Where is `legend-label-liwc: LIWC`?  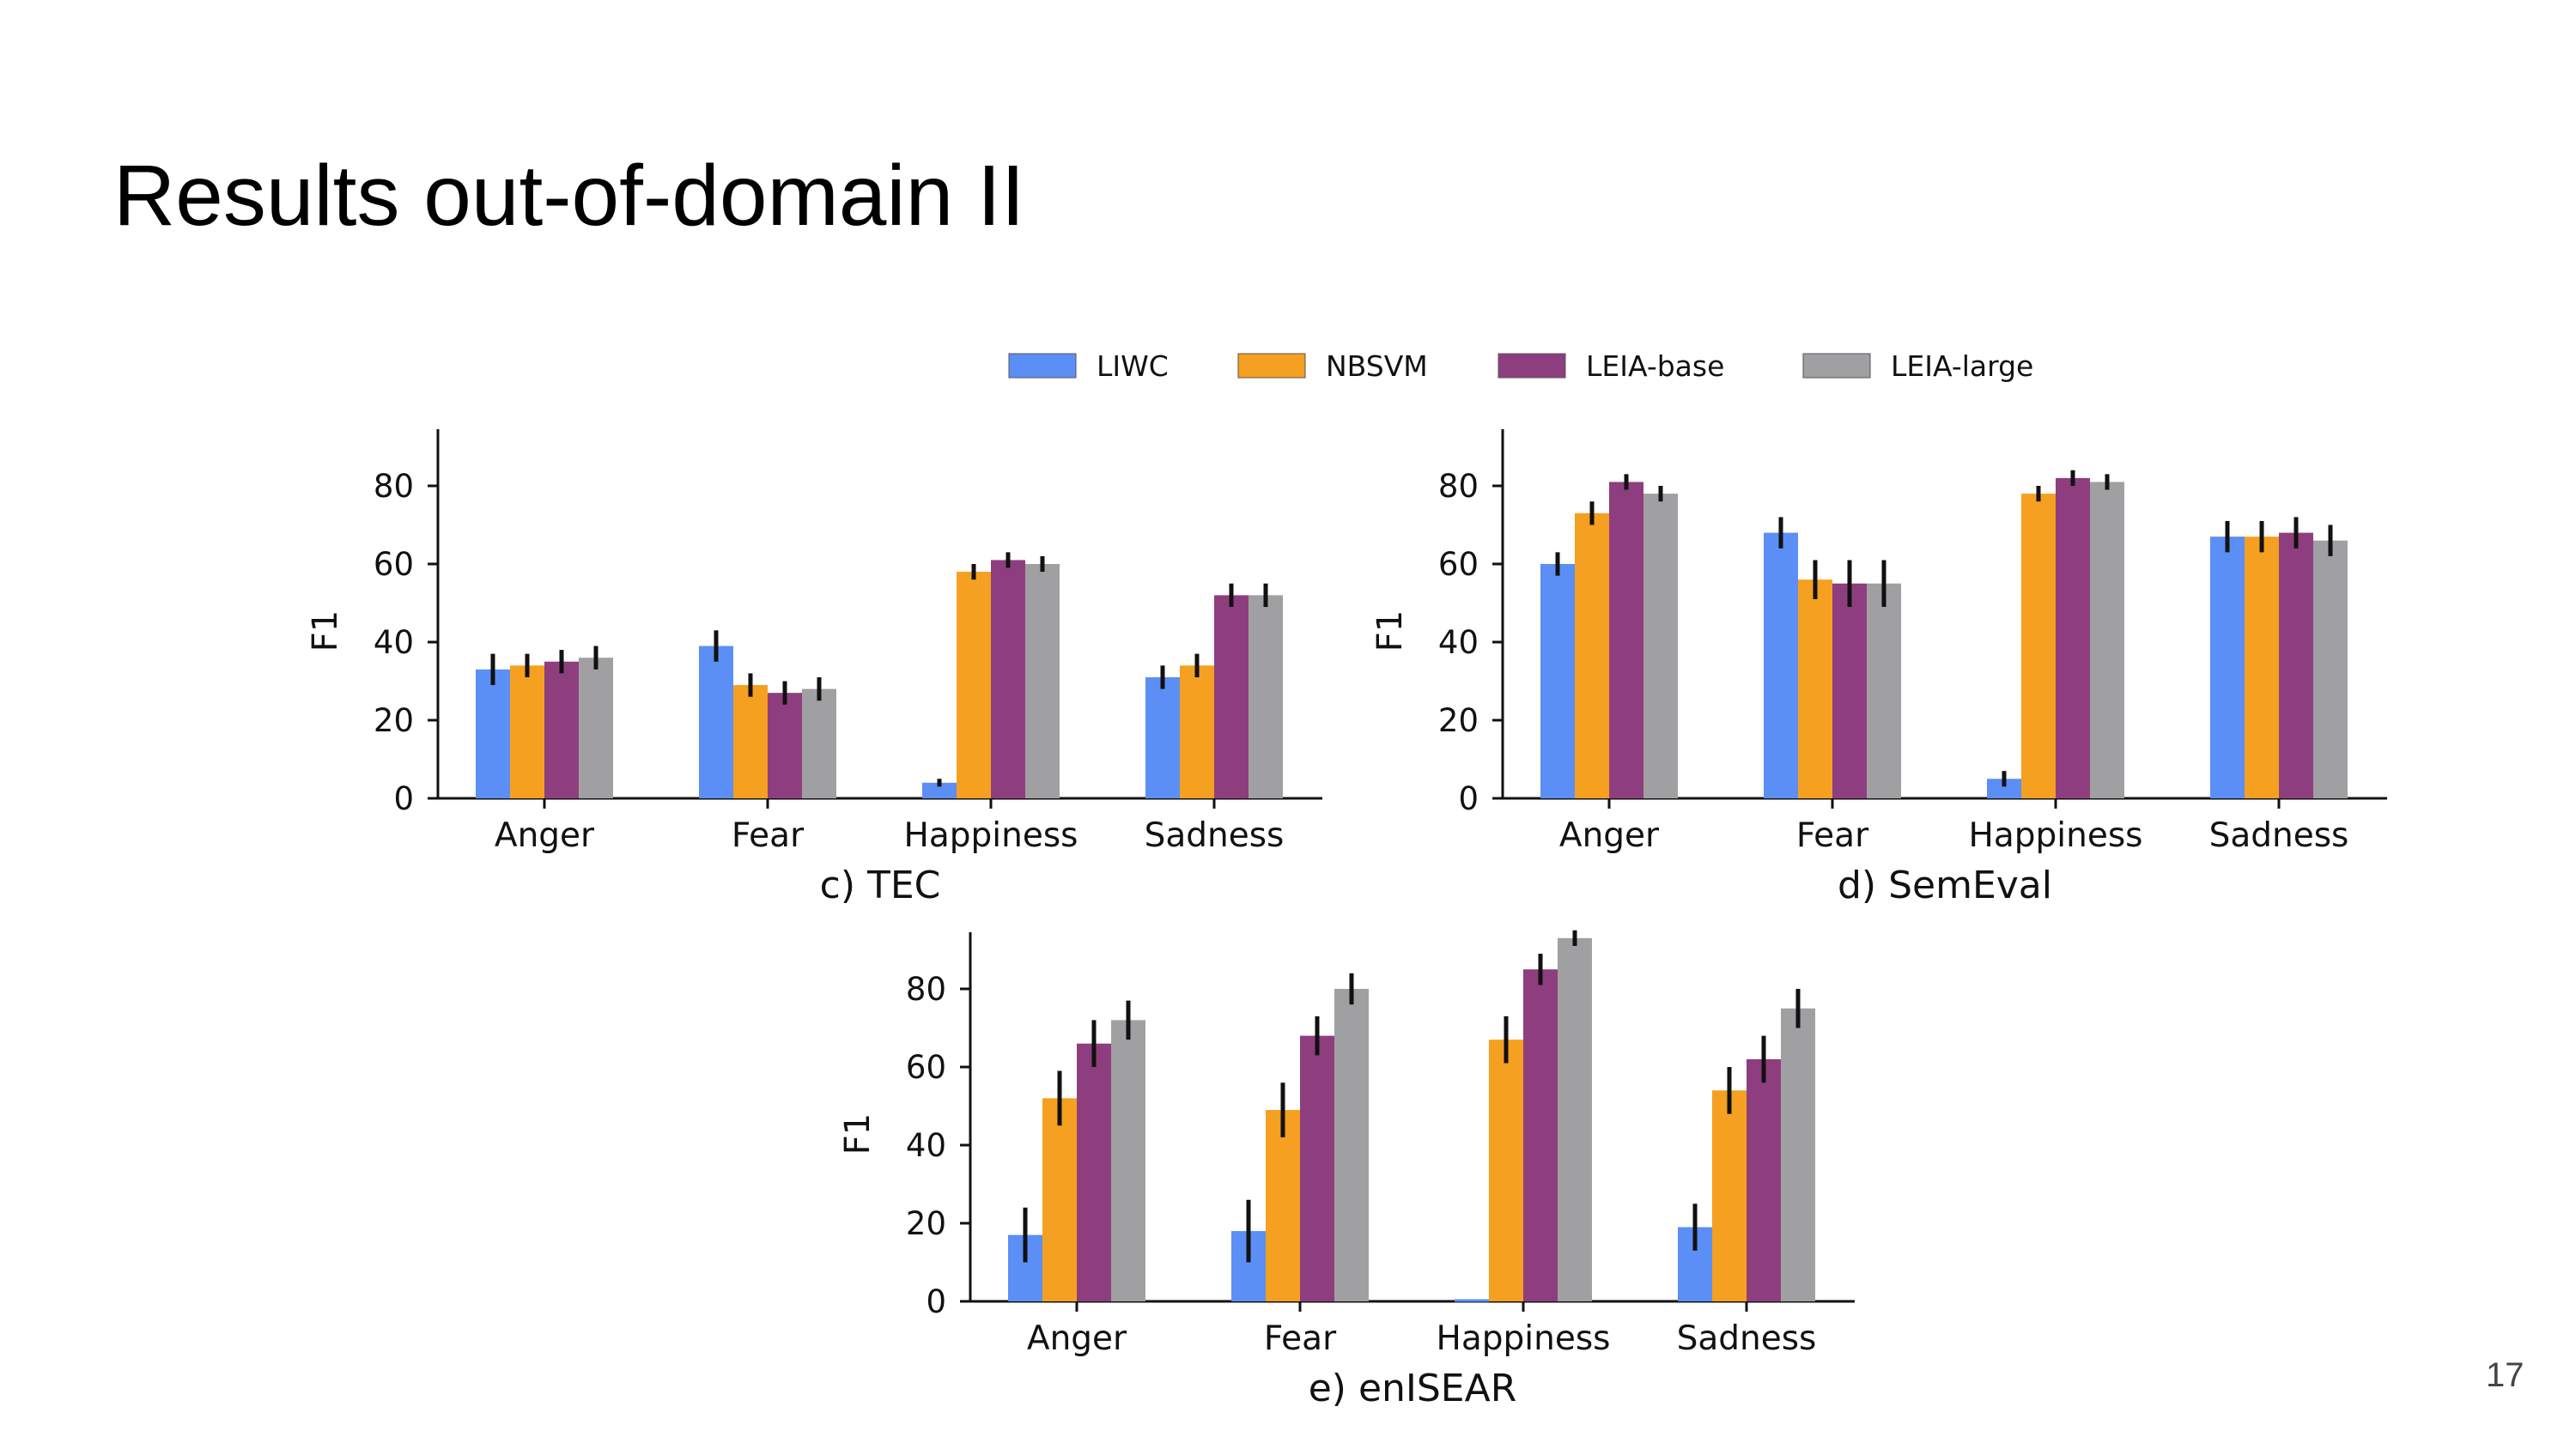 legend-label-liwc: LIWC is located at coordinates (1133, 366).